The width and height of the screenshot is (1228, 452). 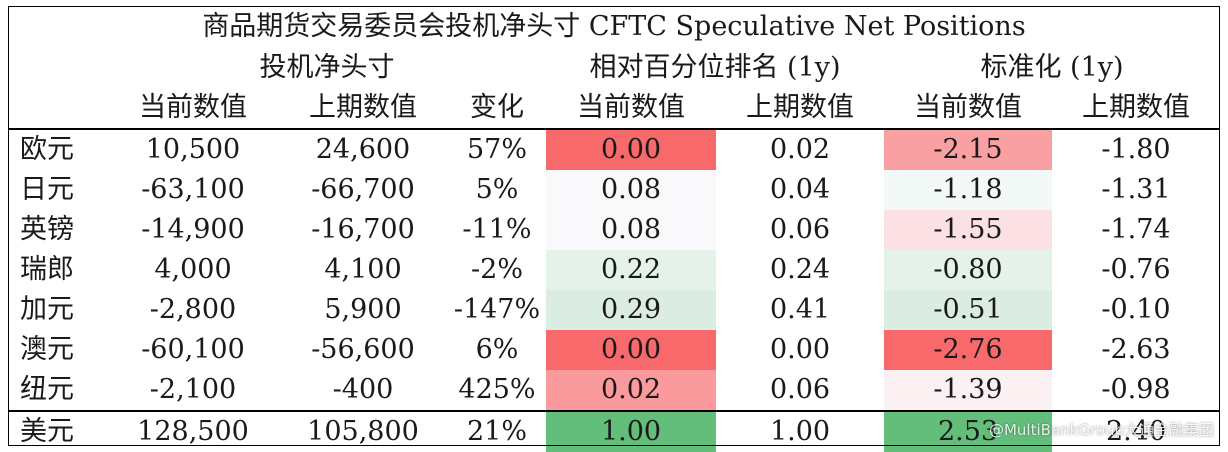 What do you see at coordinates (968, 310) in the screenshot?
I see `std-current-cell: -0.51` at bounding box center [968, 310].